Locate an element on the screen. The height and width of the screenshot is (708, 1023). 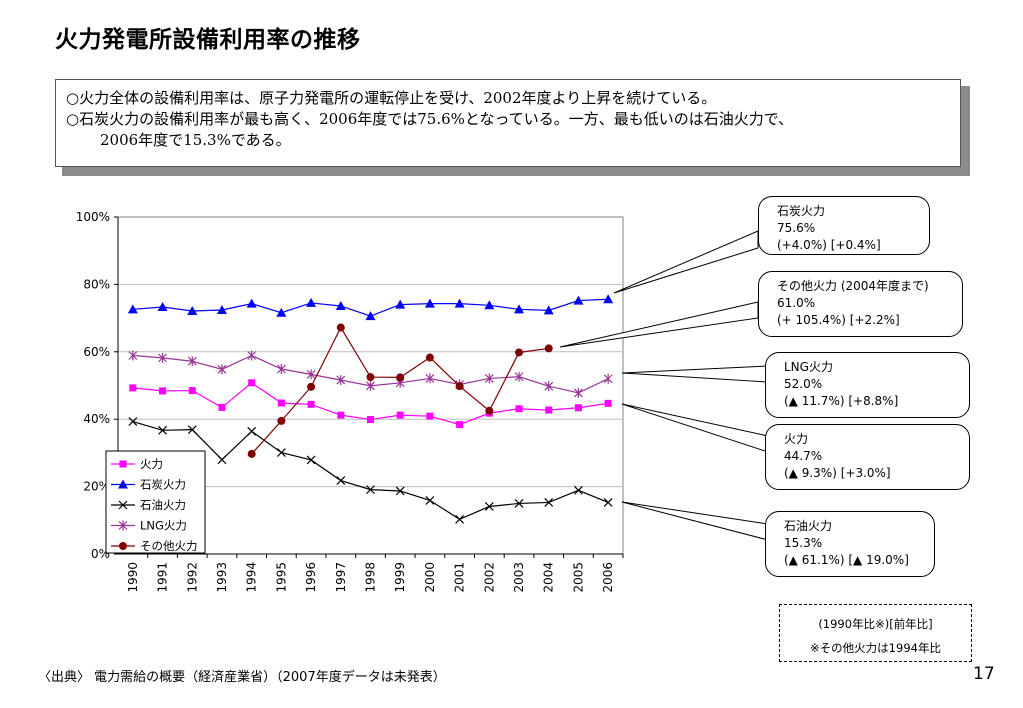
callout-thermal-change: (▲ 9.3%) [+3.0%] is located at coordinates (837, 473).